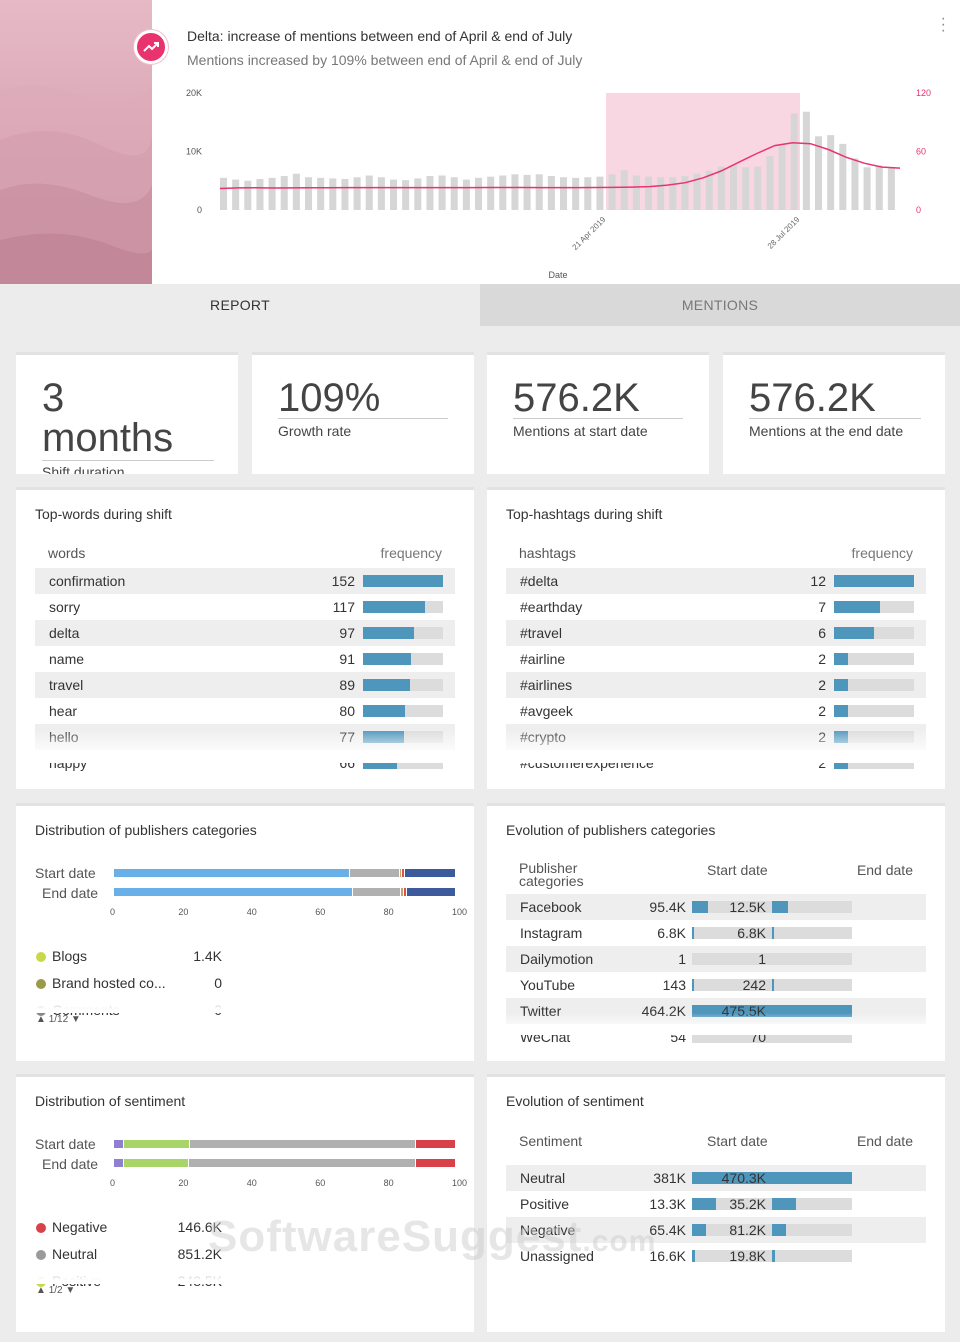 This screenshot has width=960, height=1342. Describe the element at coordinates (251, 1183) in the screenshot. I see `x-tick-label: 40` at that location.